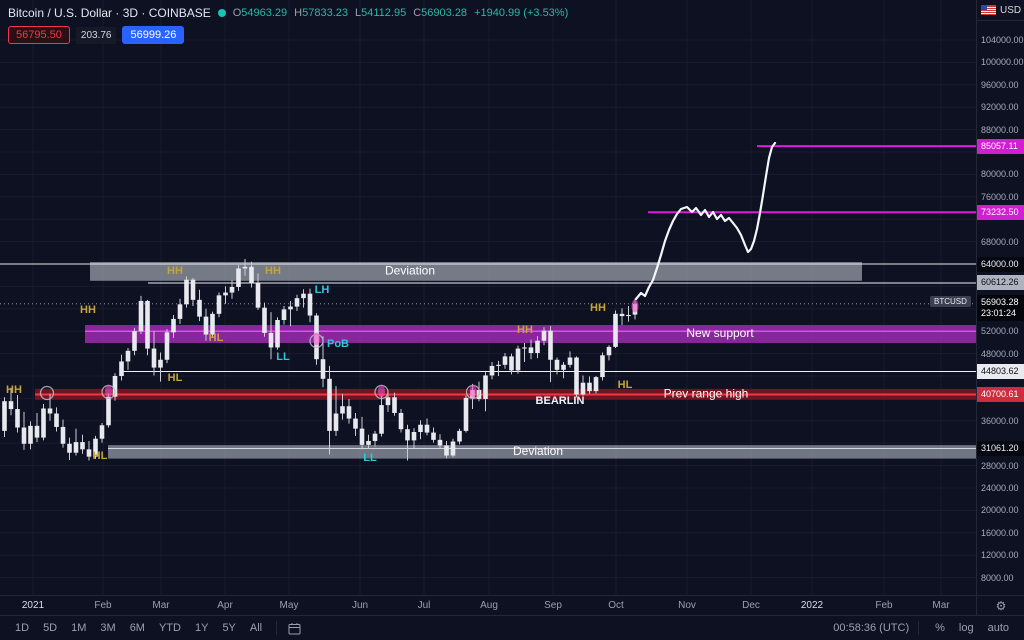 This screenshot has width=1024, height=640. I want to click on pivot-circle-marker, so click(47, 393).